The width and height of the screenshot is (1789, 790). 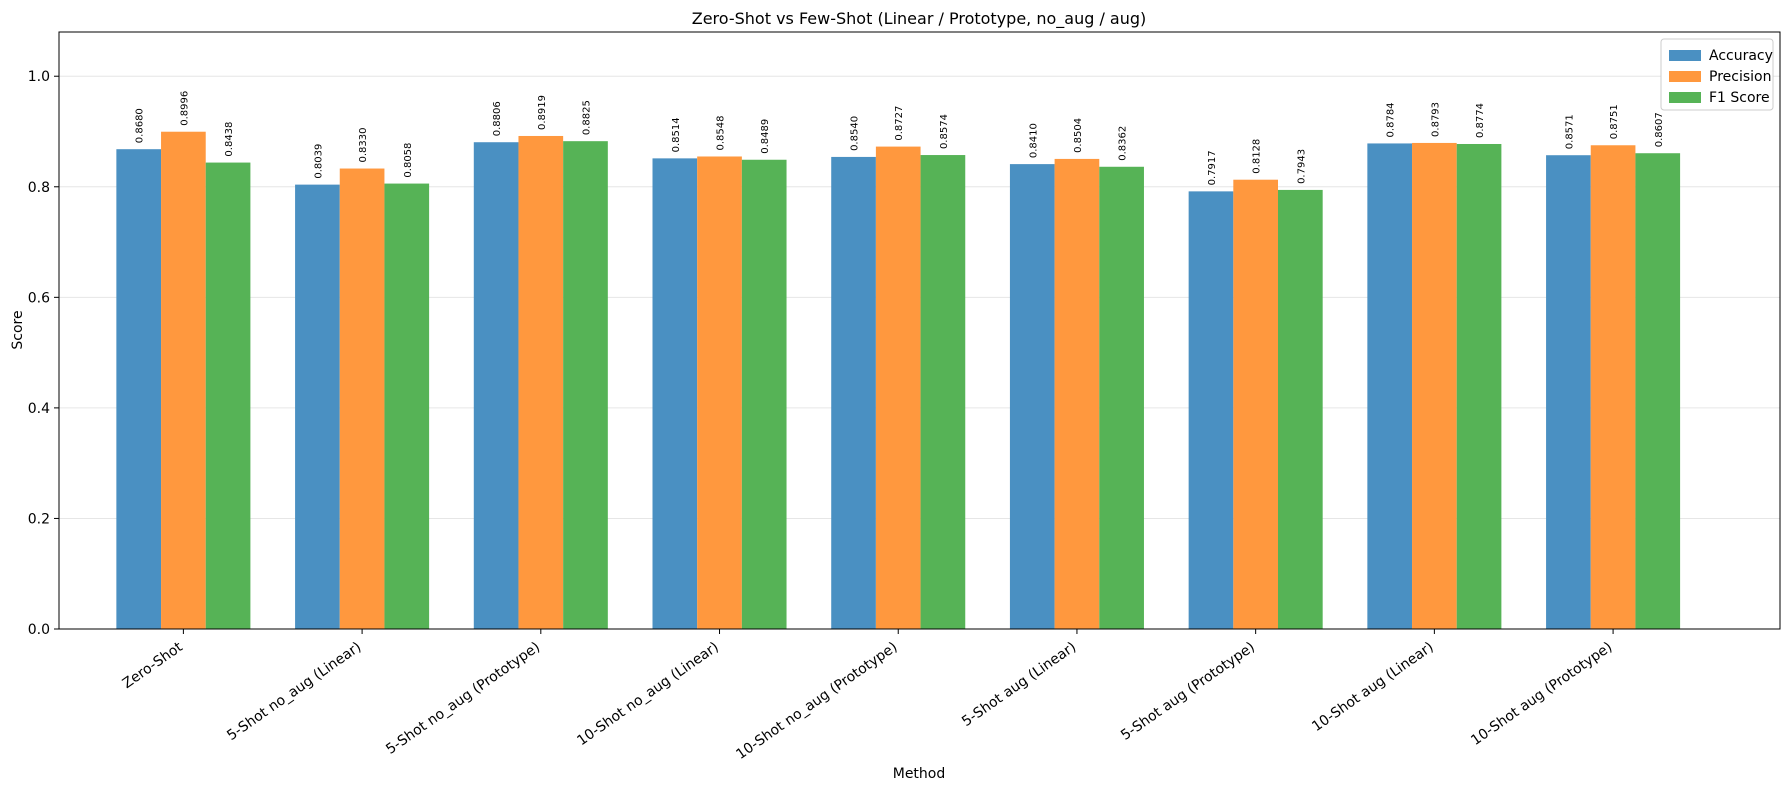 I want to click on value-label: 0.8504, so click(x=1078, y=135).